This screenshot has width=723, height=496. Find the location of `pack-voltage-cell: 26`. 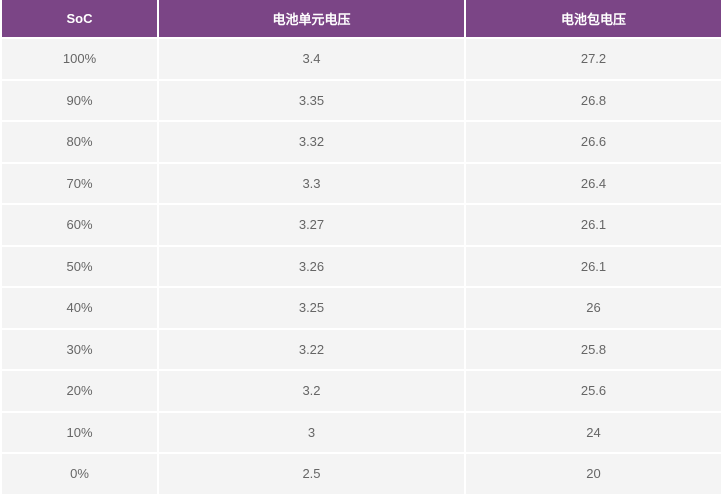

pack-voltage-cell: 26 is located at coordinates (593, 308).